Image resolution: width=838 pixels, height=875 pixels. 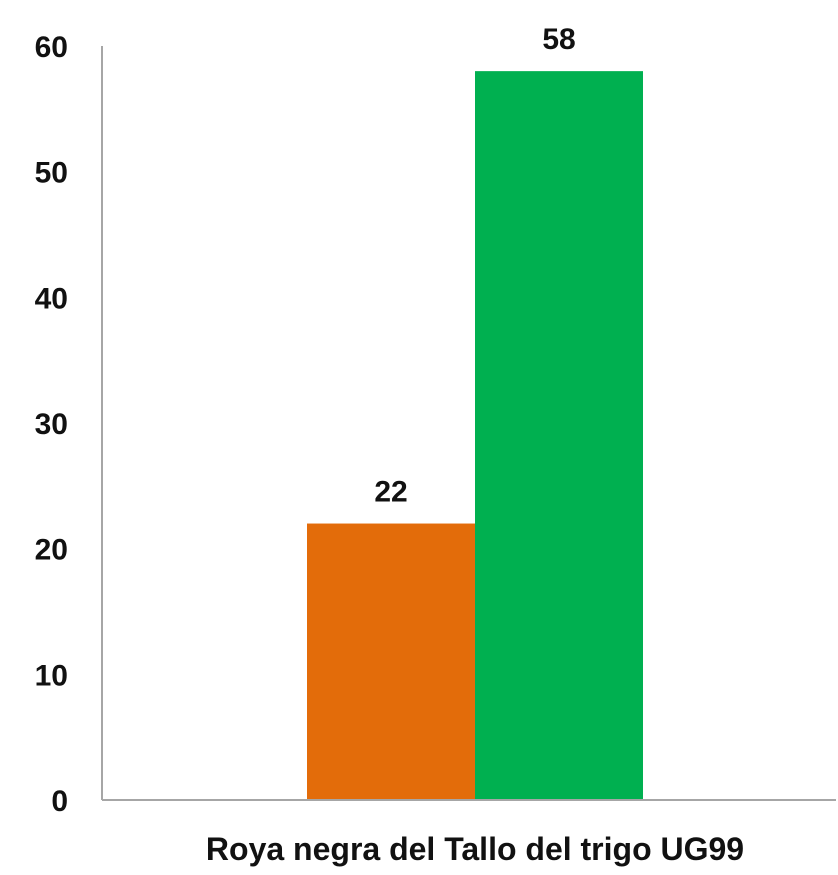 What do you see at coordinates (51, 298) in the screenshot?
I see `y-tick-label: 40` at bounding box center [51, 298].